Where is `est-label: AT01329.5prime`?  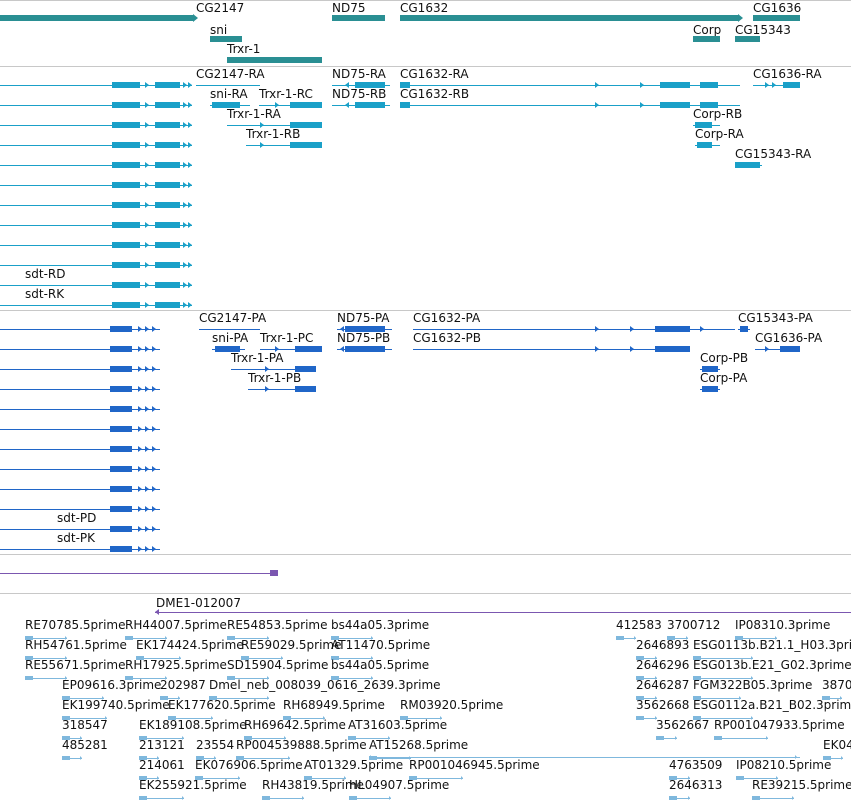
est-label: AT01329.5prime is located at coordinates (354, 765).